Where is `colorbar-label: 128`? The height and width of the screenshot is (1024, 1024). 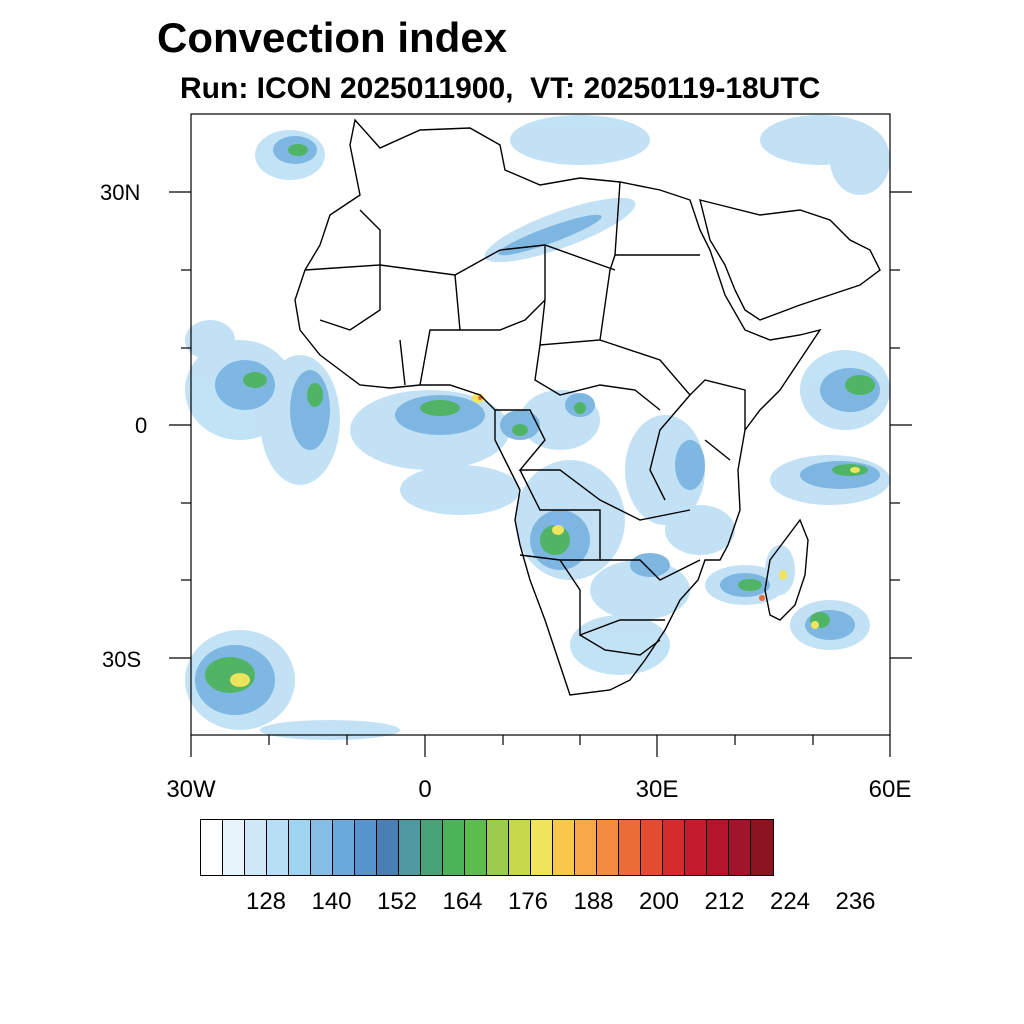
colorbar-label: 128 is located at coordinates (266, 901).